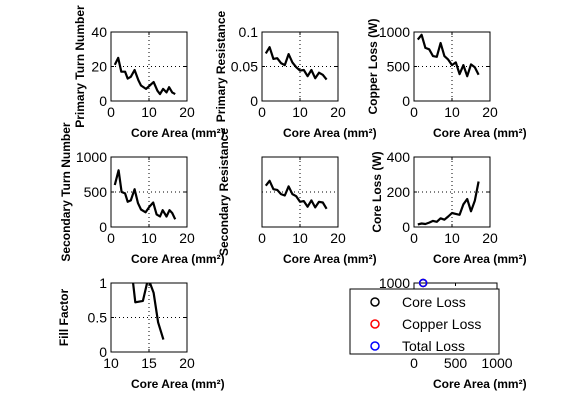 This screenshot has width=561, height=420. Describe the element at coordinates (103, 283) in the screenshot. I see `y-tick-label: 1` at that location.